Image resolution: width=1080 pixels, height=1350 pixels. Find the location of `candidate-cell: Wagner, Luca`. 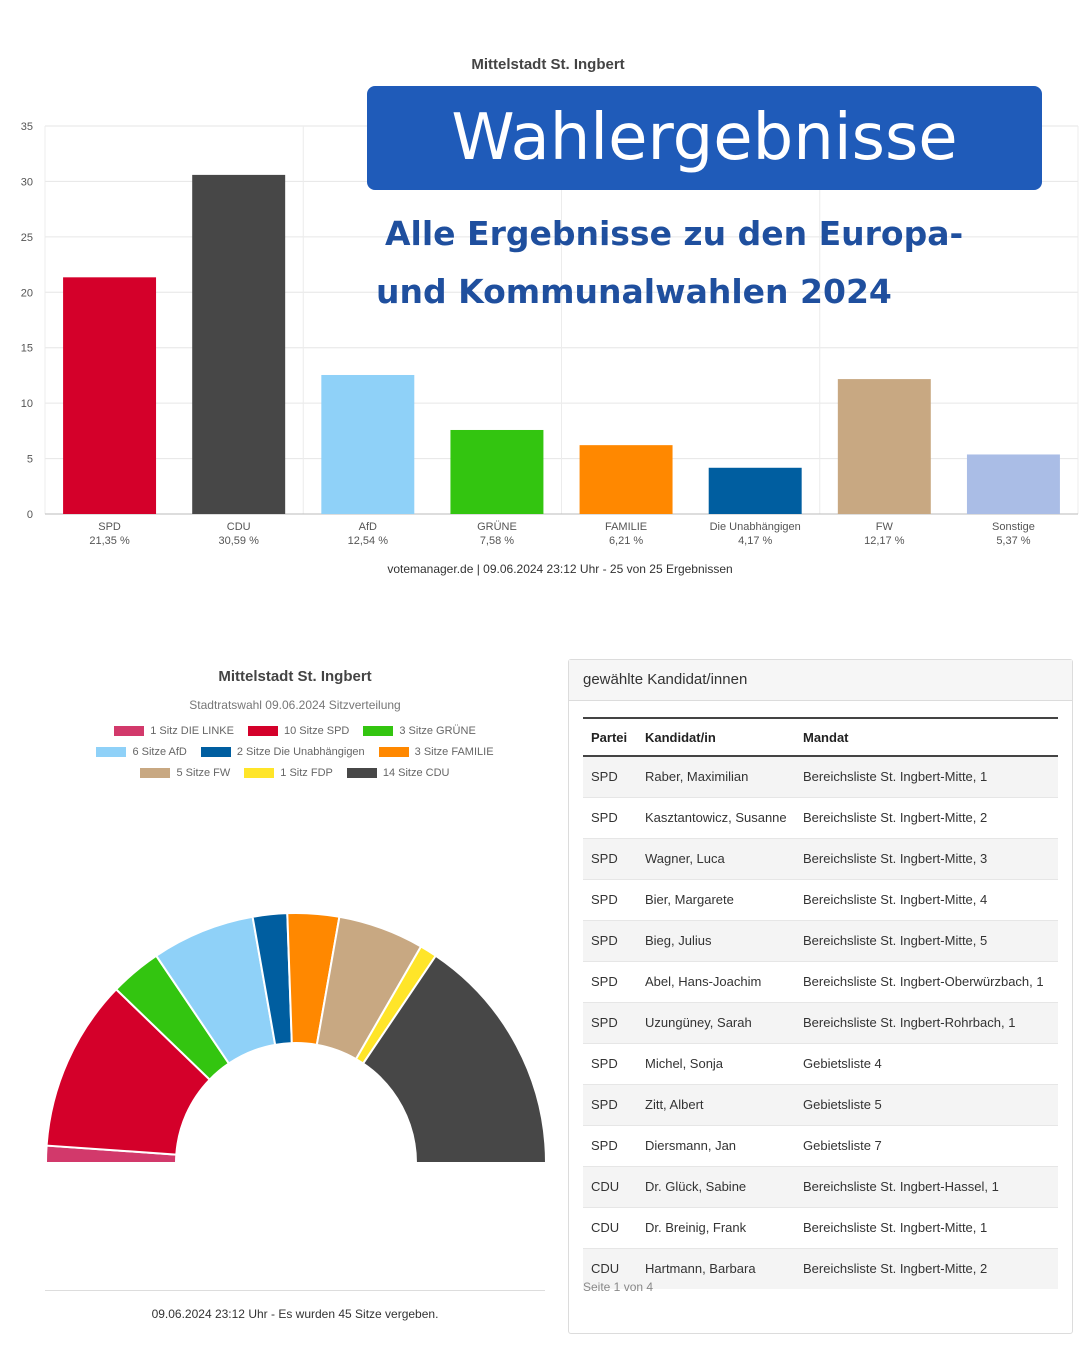

candidate-cell: Wagner, Luca is located at coordinates (716, 859).